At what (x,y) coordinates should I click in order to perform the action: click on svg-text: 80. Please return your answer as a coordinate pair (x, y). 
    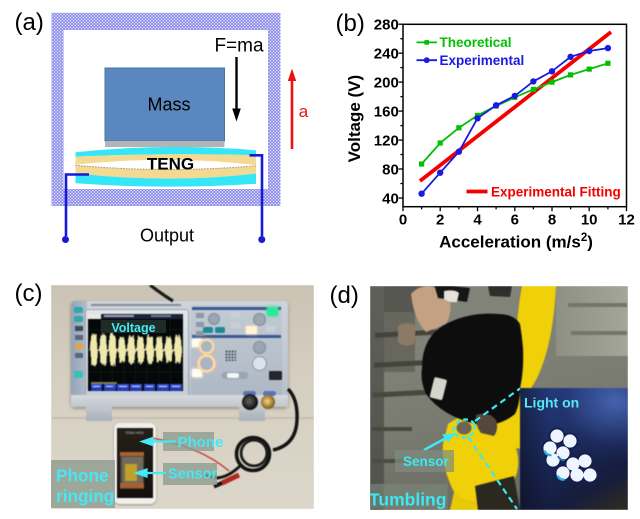
    Looking at the image, I should click on (390, 169).